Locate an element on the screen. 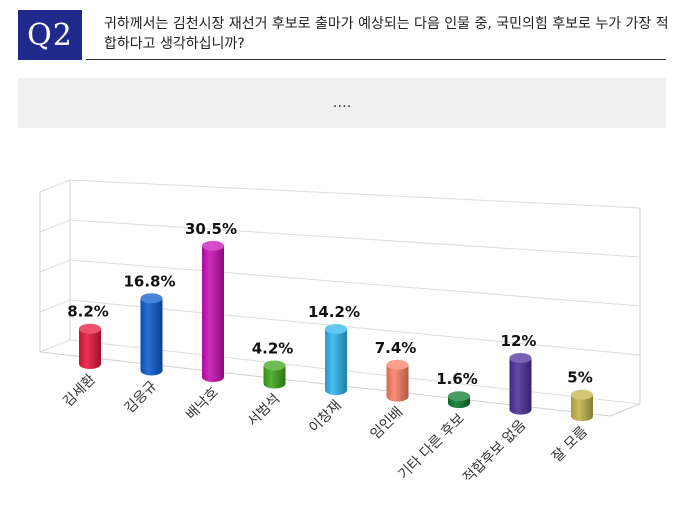  bar-value-label: 12% is located at coordinates (519, 341).